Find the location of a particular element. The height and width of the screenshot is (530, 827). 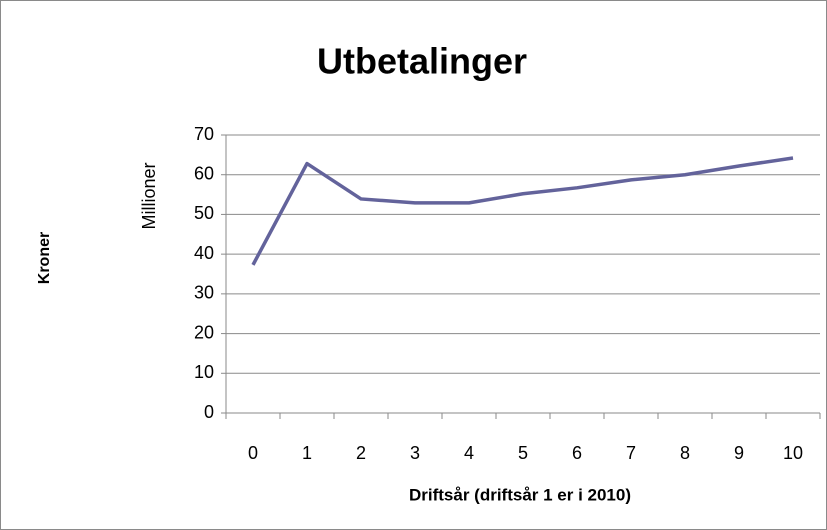

x-tick-label: 10 is located at coordinates (793, 453).